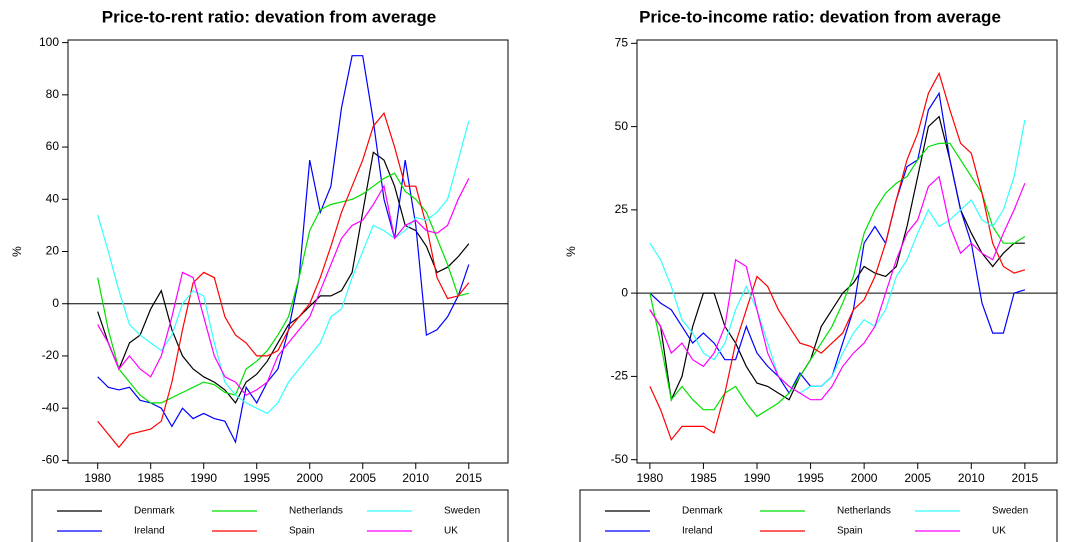 This screenshot has width=1076, height=542. I want to click on y-tick-label: -25, so click(620, 376).